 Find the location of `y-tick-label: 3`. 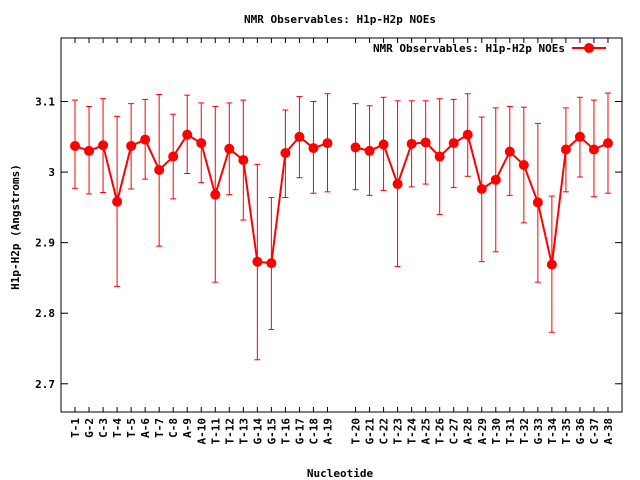

y-tick-label: 3 is located at coordinates (51, 172).